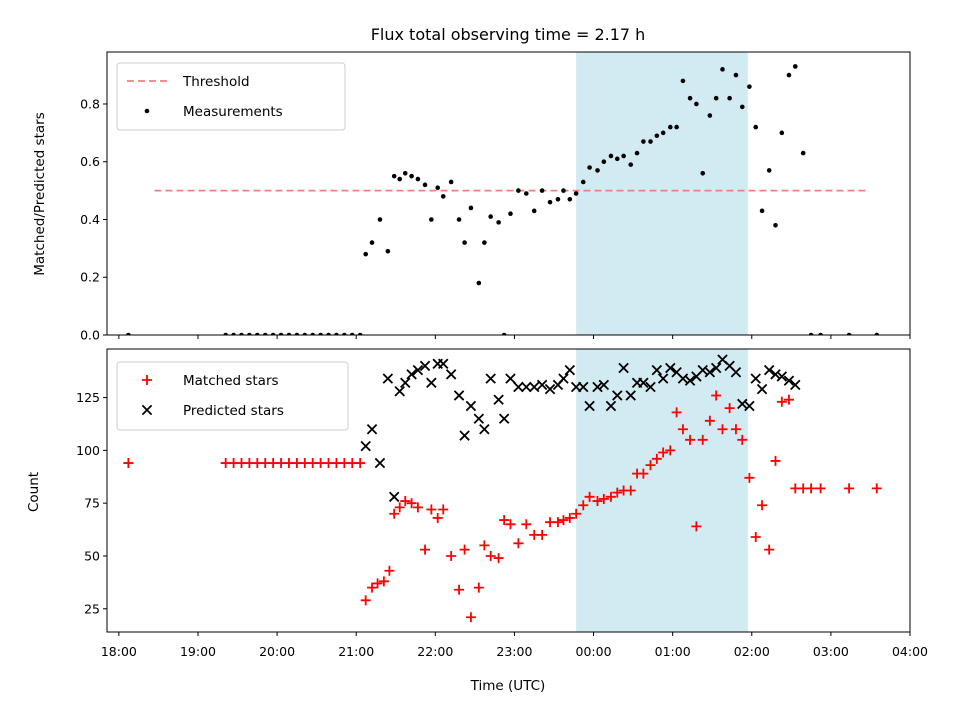 Image resolution: width=960 pixels, height=720 pixels. What do you see at coordinates (119, 651) in the screenshot?
I see `x-tick-label: 18:00` at bounding box center [119, 651].